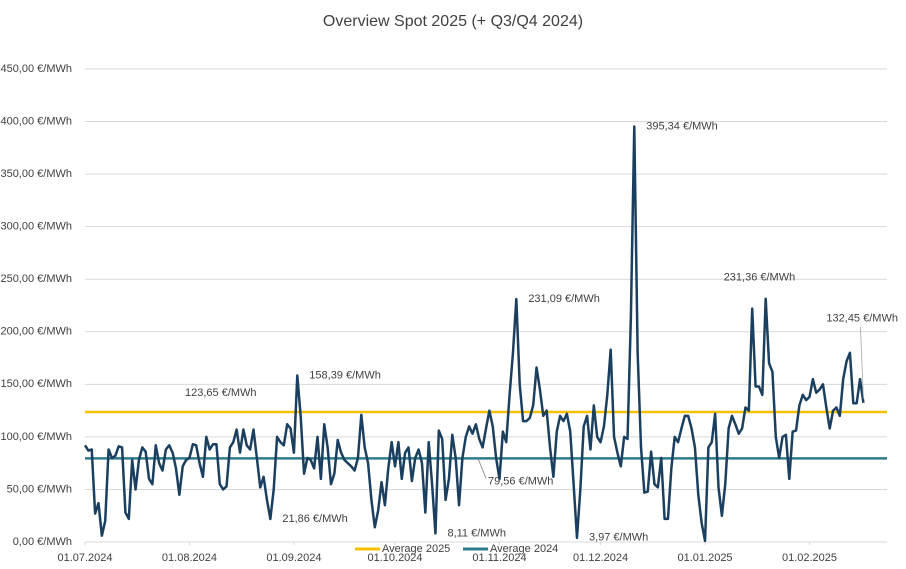 The height and width of the screenshot is (569, 906). What do you see at coordinates (524, 549) in the screenshot?
I see `legend-label: Average 2024` at bounding box center [524, 549].